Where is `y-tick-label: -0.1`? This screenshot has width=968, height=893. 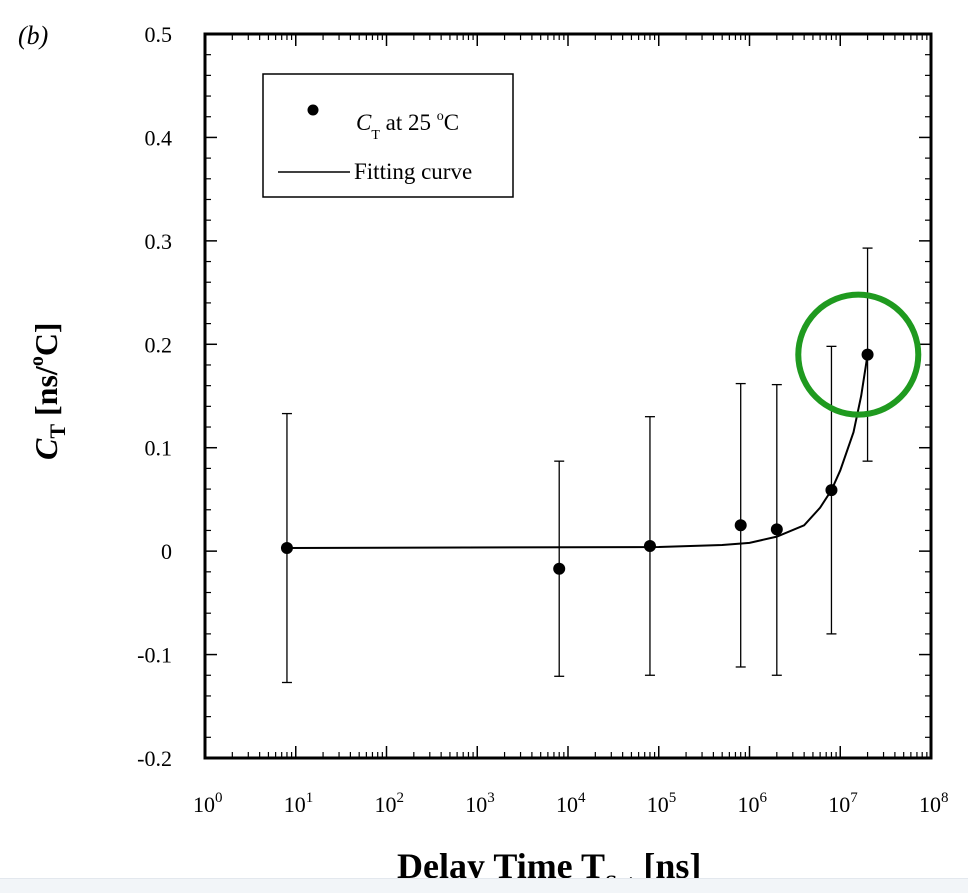
y-tick-label: -0.1 is located at coordinates (154, 655).